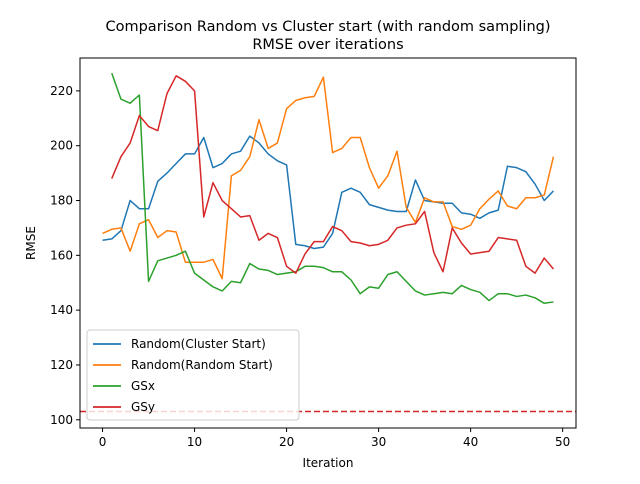 The height and width of the screenshot is (484, 640). I want to click on x-tick-label: 10, so click(194, 442).